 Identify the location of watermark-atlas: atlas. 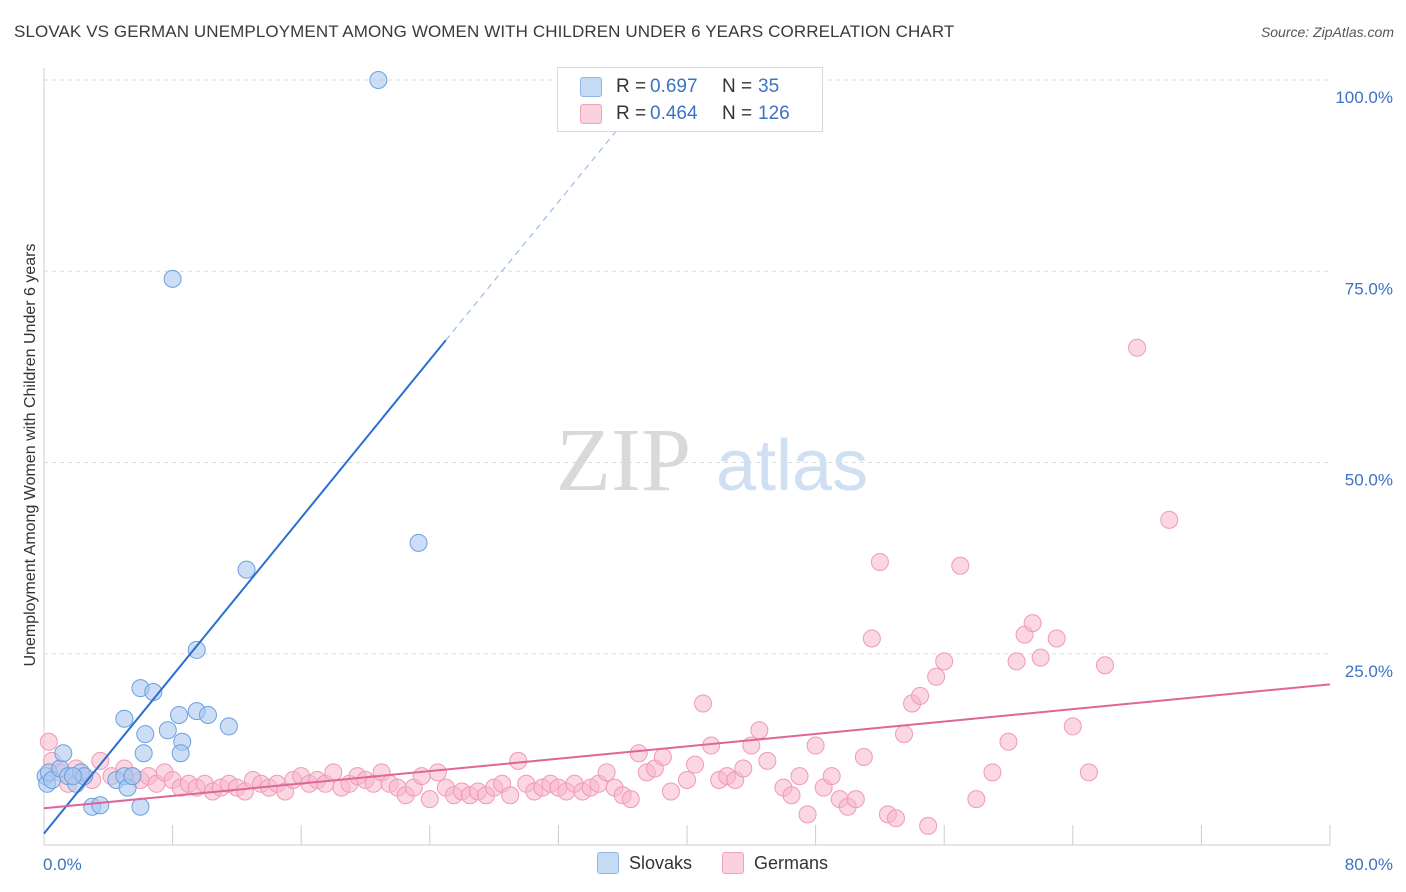
(792, 466).